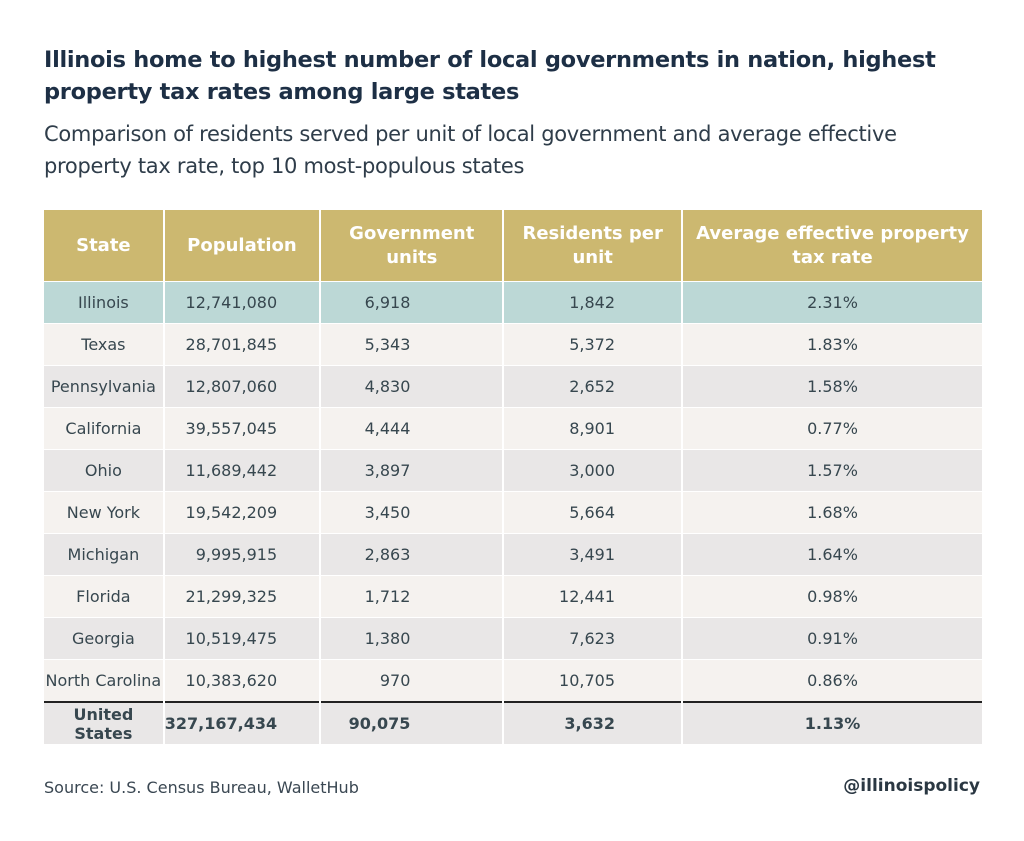  What do you see at coordinates (411, 428) in the screenshot?
I see `table-cell-gov: 4,444` at bounding box center [411, 428].